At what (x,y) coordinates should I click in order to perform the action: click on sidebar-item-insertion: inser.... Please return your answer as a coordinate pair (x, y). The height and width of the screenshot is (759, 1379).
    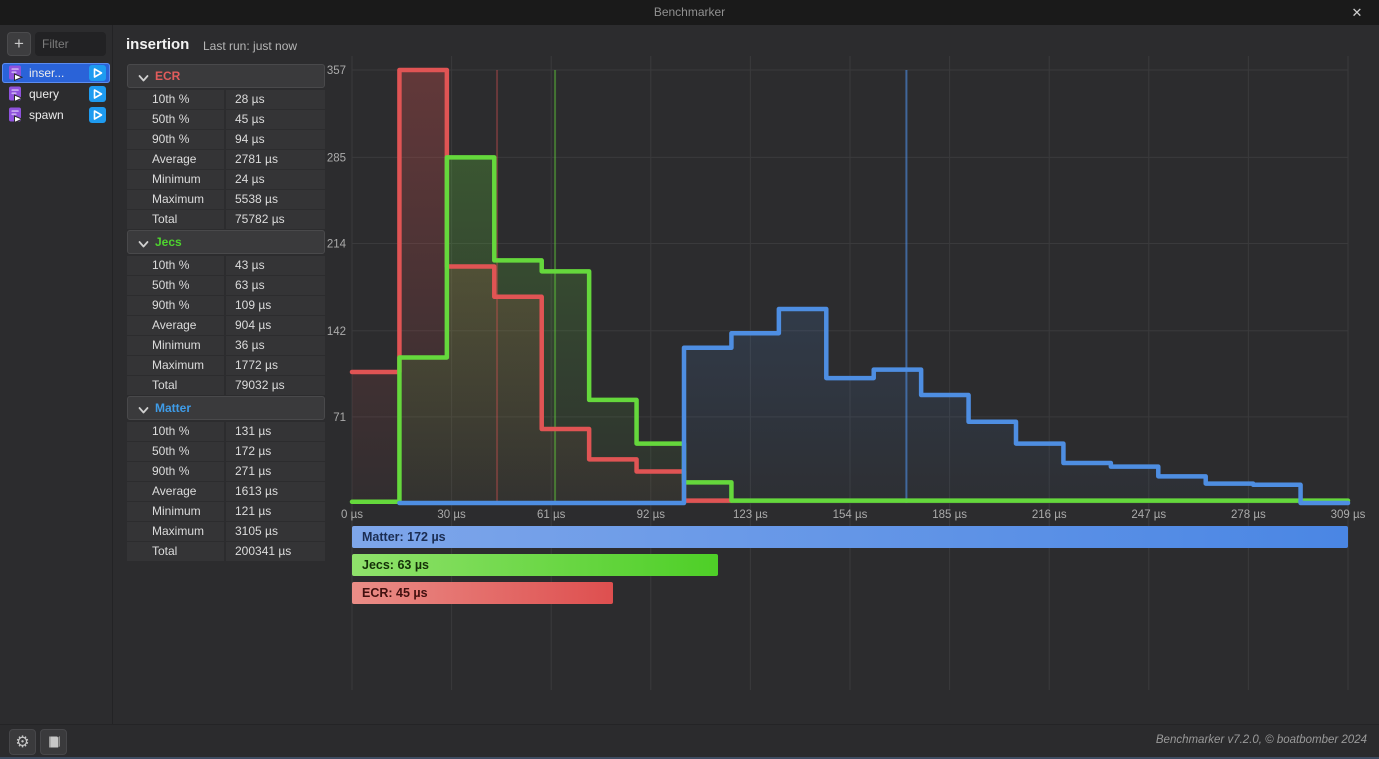
    Looking at the image, I should click on (56, 73).